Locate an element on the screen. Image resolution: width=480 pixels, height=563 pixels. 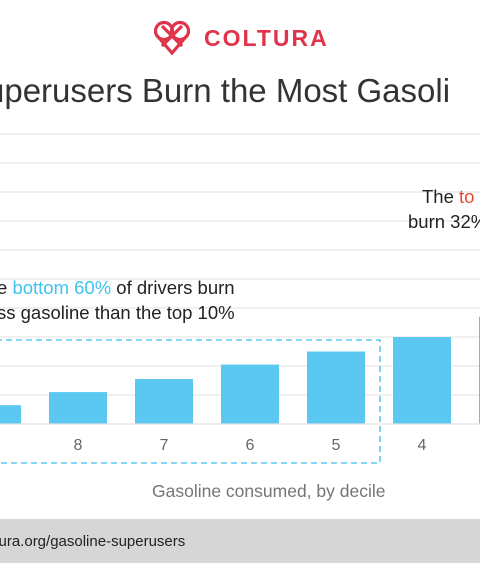
bottom-annotation-pre: e is located at coordinates (4, 287).